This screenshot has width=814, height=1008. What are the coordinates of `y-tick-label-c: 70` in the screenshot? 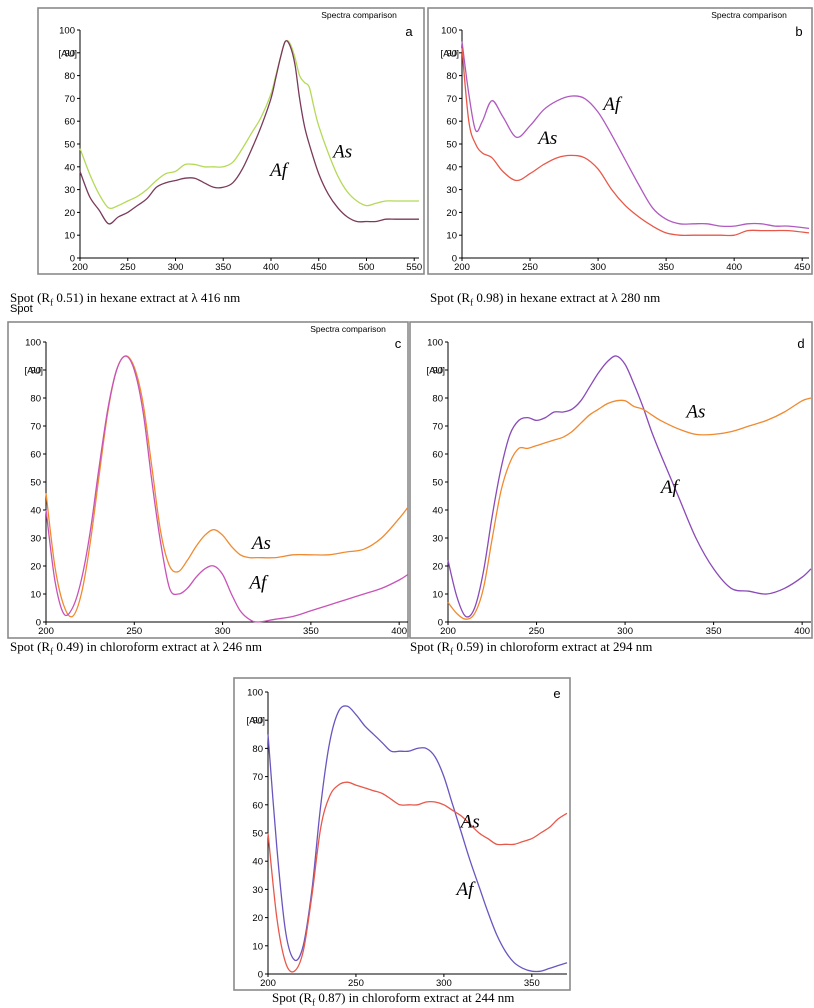 It's located at (35, 427).